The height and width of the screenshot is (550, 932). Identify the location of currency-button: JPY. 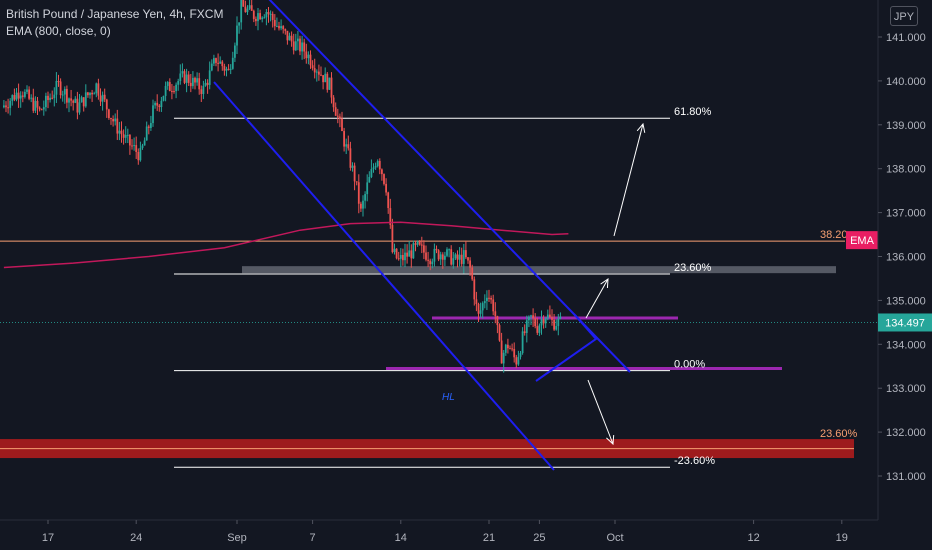
(904, 16).